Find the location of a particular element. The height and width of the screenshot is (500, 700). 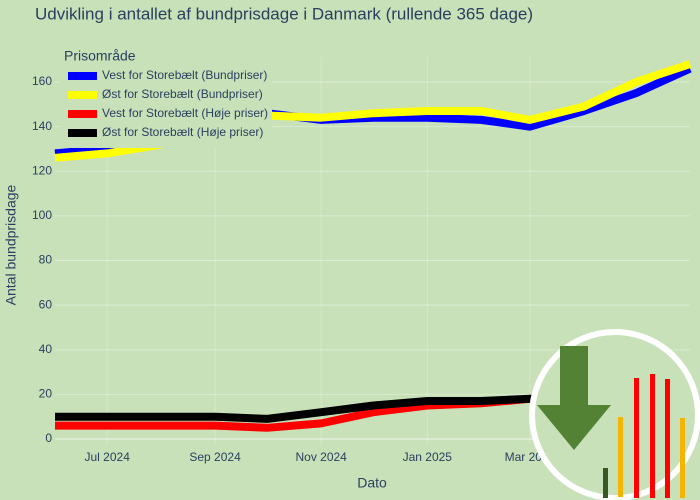

y-tick-label: 20 is located at coordinates (46, 394).